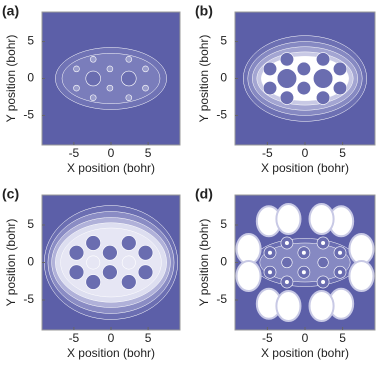 The height and width of the screenshot is (367, 392). I want to click on panel-label: (d), so click(204, 194).